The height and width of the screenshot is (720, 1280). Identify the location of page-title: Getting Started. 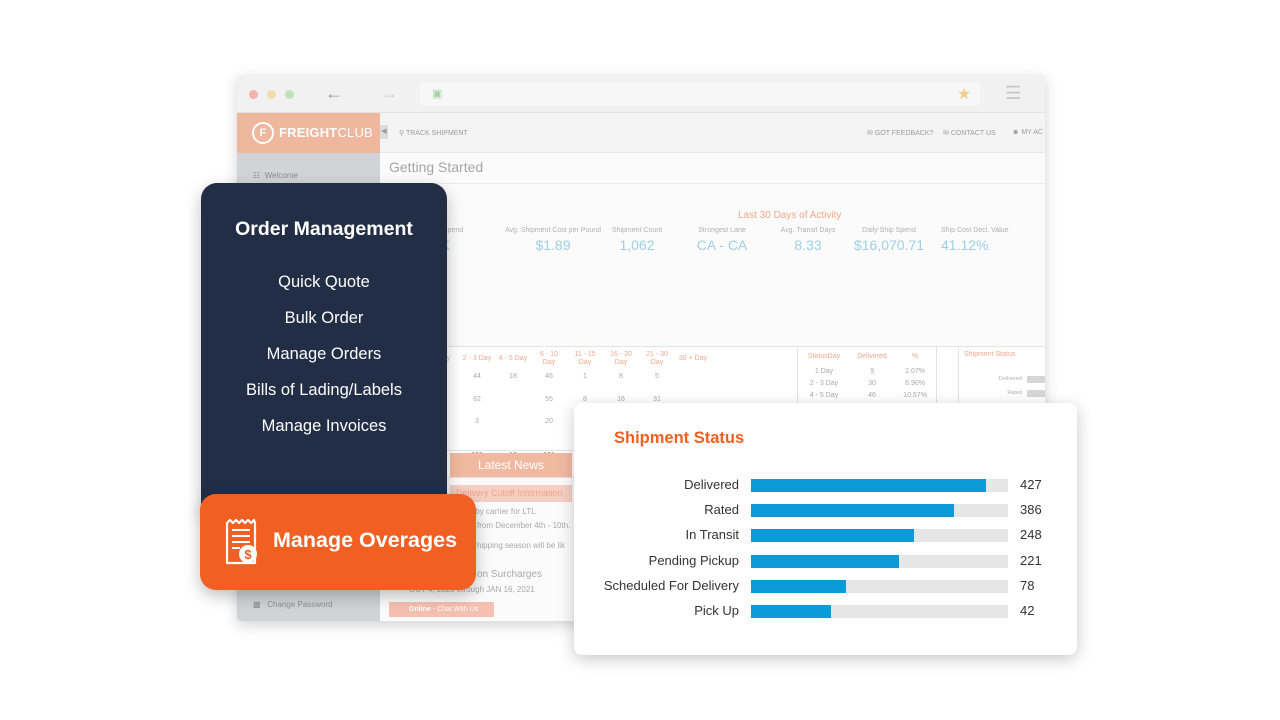
(436, 167).